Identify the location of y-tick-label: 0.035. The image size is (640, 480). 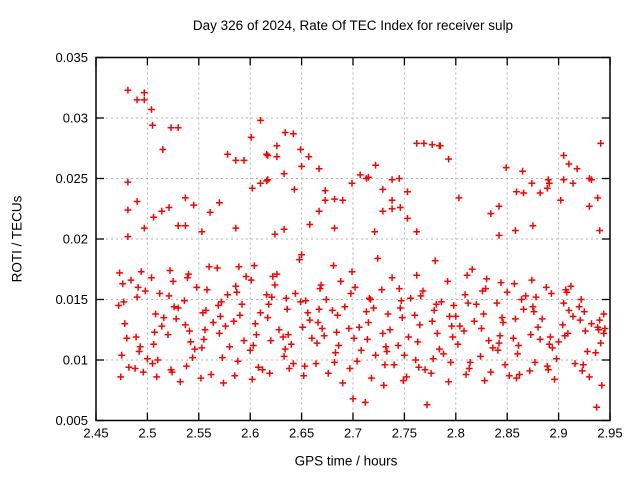
(71, 57).